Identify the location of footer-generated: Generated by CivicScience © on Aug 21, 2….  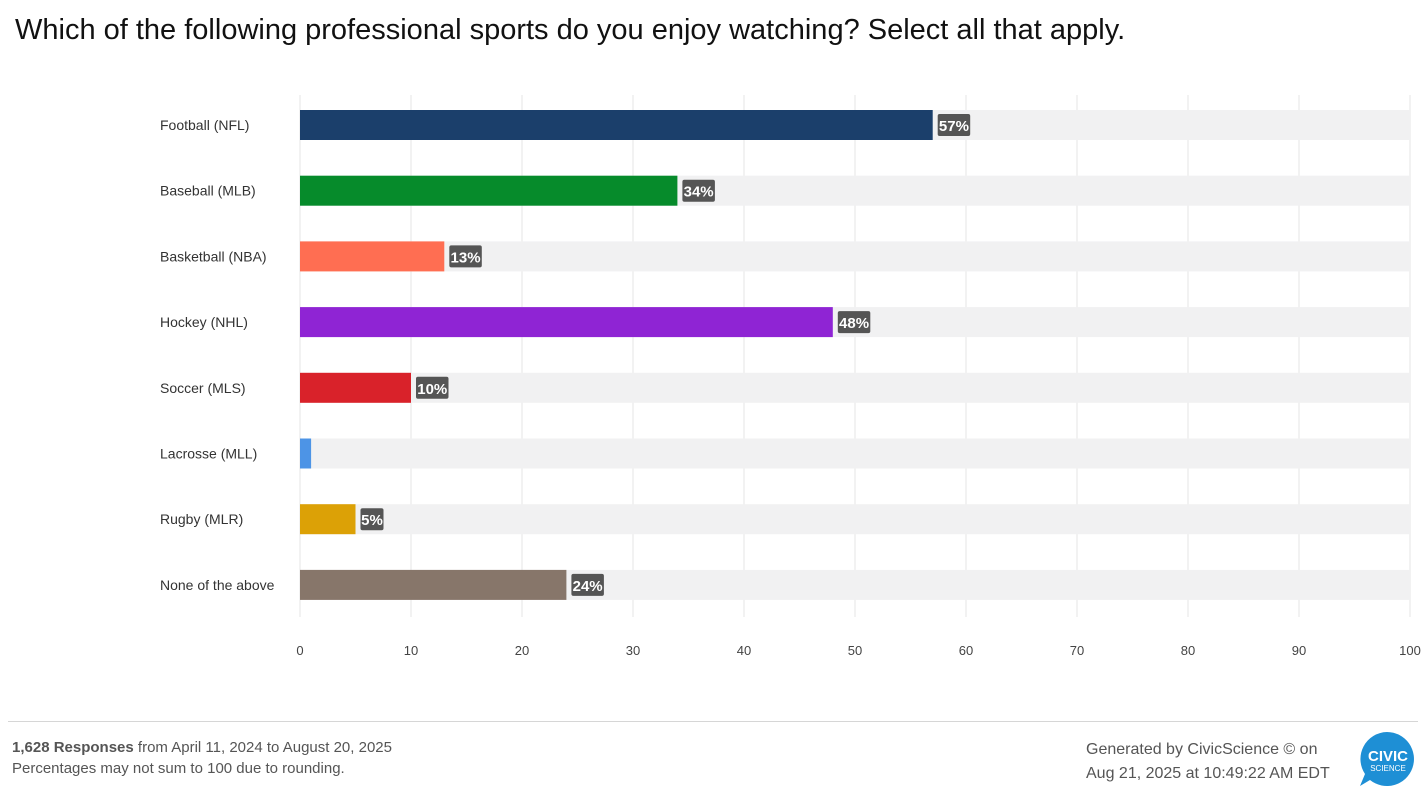
(1208, 762).